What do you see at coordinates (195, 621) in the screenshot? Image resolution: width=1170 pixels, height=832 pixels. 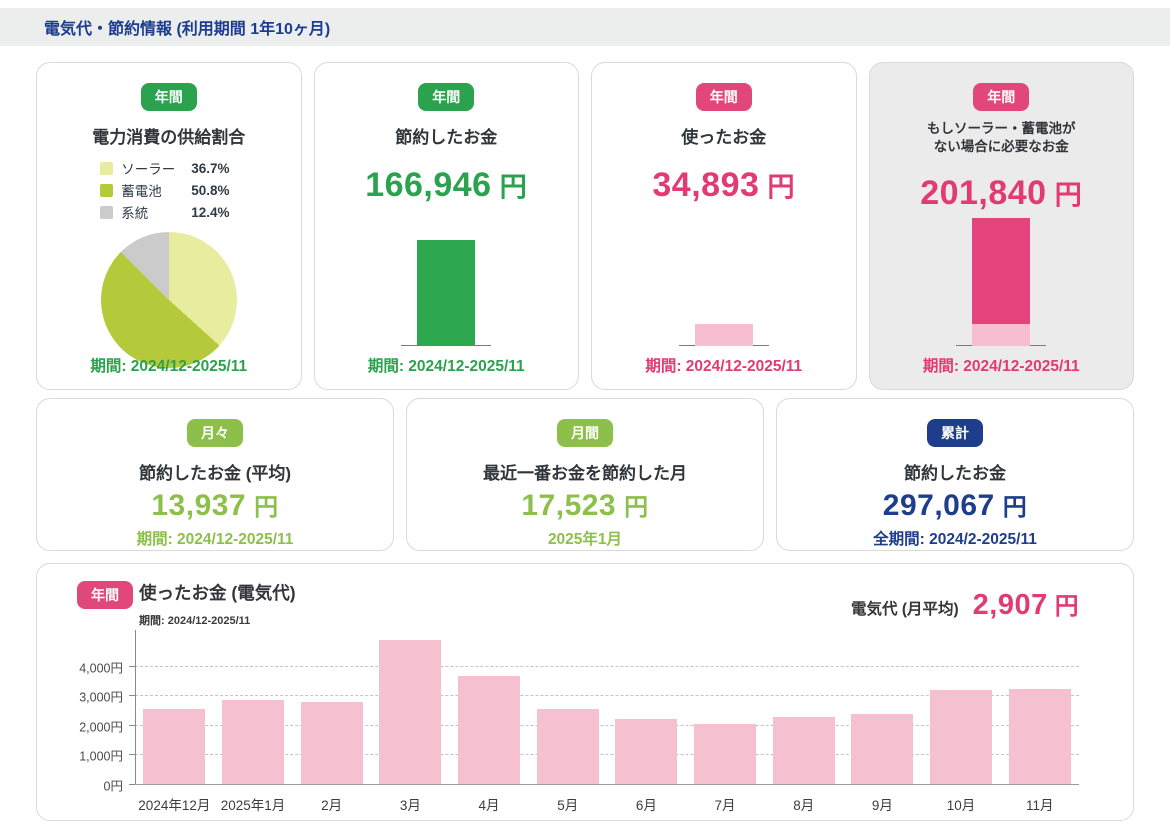 I see `chart-period-label: 期間: 2024/12-2025/11` at bounding box center [195, 621].